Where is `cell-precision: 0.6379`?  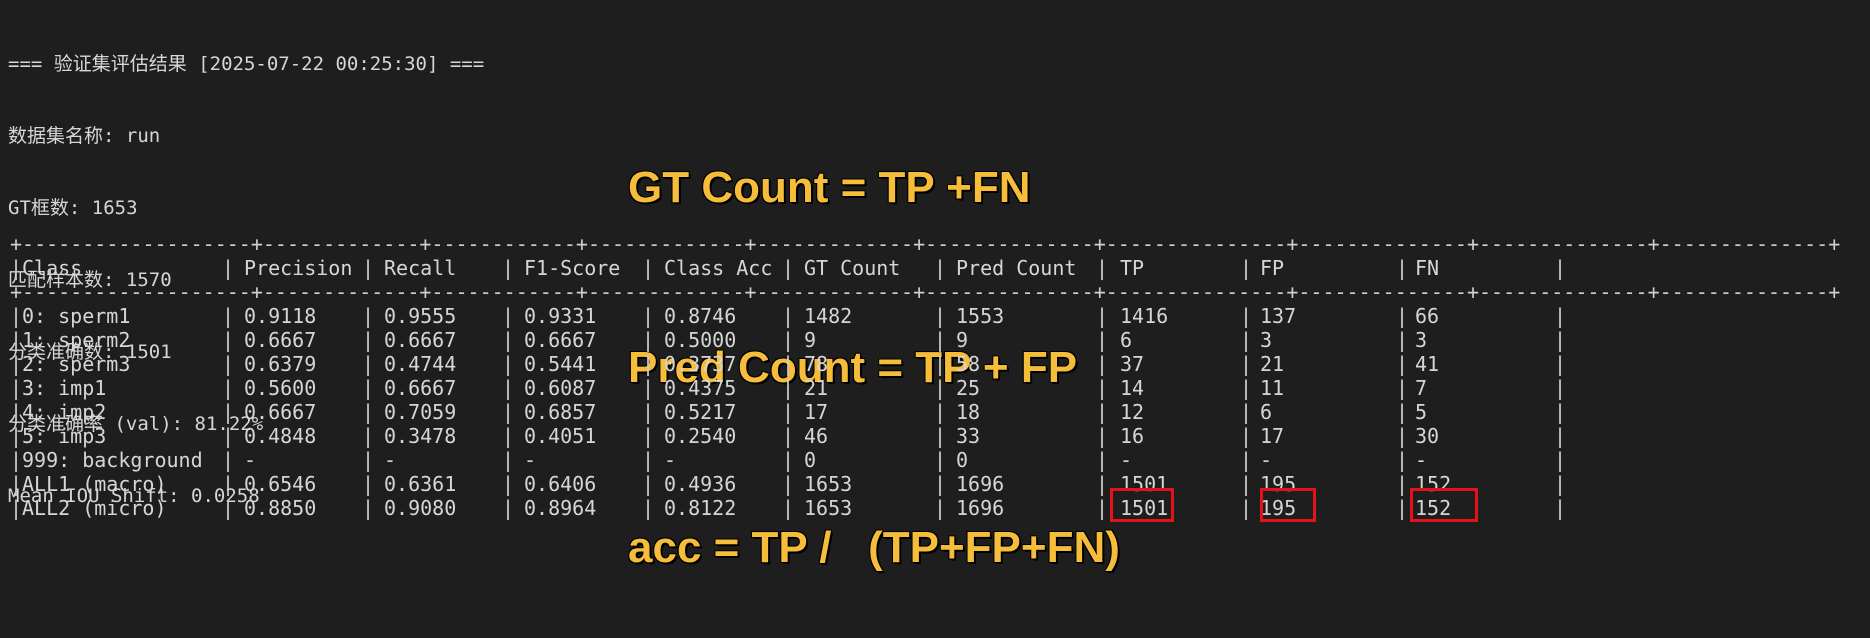 cell-precision: 0.6379 is located at coordinates (280, 364).